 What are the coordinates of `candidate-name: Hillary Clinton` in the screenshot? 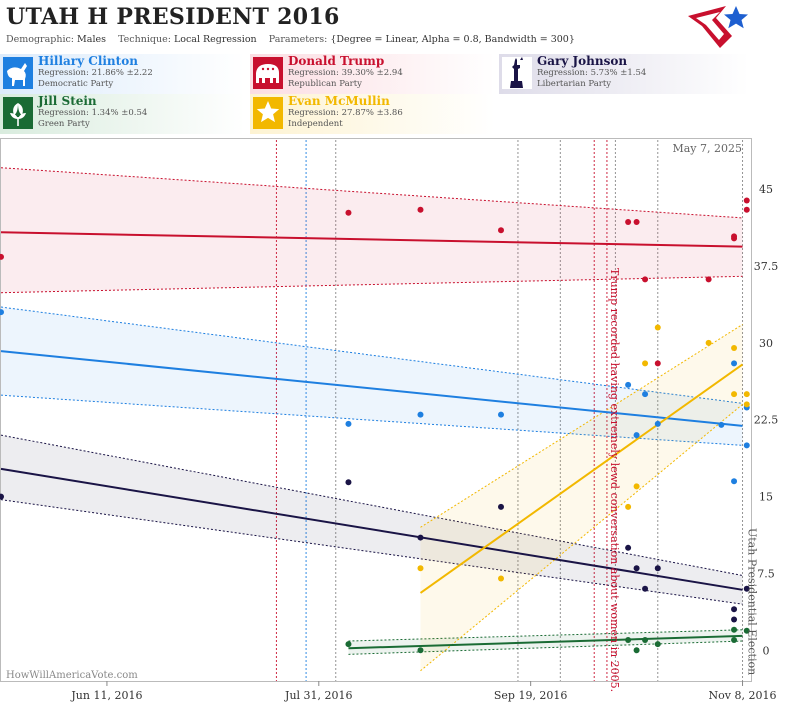 It's located at (88, 61).